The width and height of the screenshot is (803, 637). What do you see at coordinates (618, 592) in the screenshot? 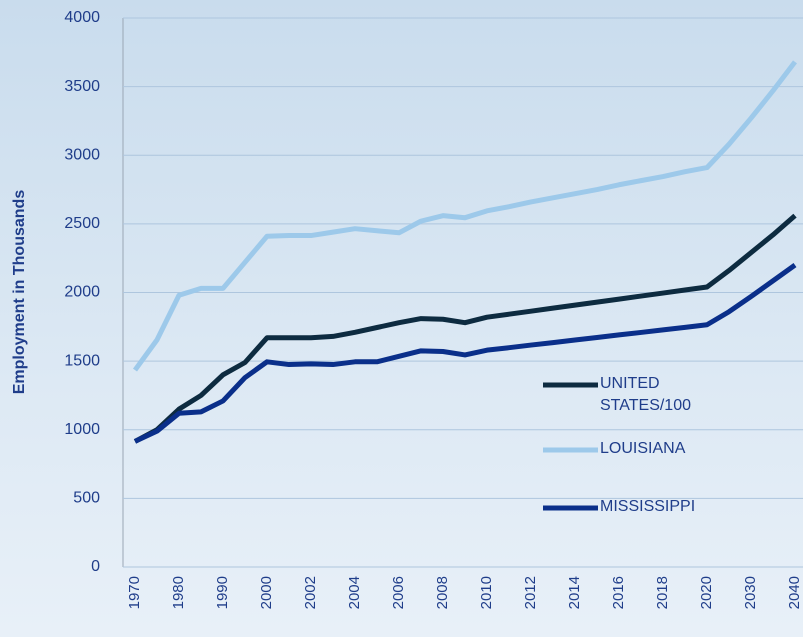
I see `x-tick-label: 2016` at bounding box center [618, 592].